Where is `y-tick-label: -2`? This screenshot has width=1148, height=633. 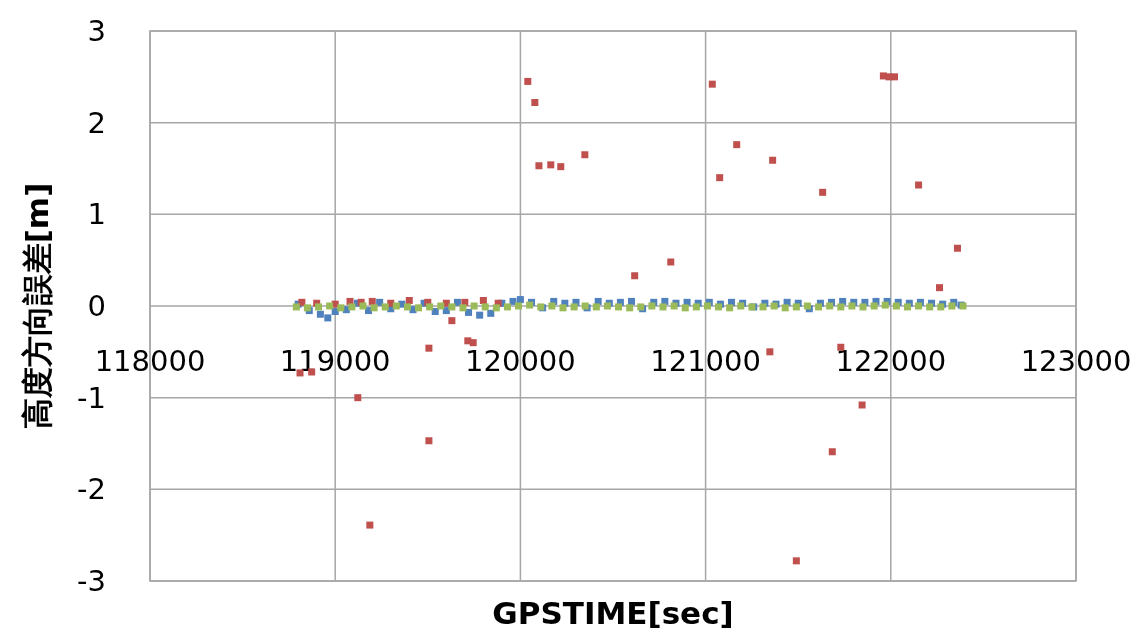 y-tick-label: -2 is located at coordinates (91, 489).